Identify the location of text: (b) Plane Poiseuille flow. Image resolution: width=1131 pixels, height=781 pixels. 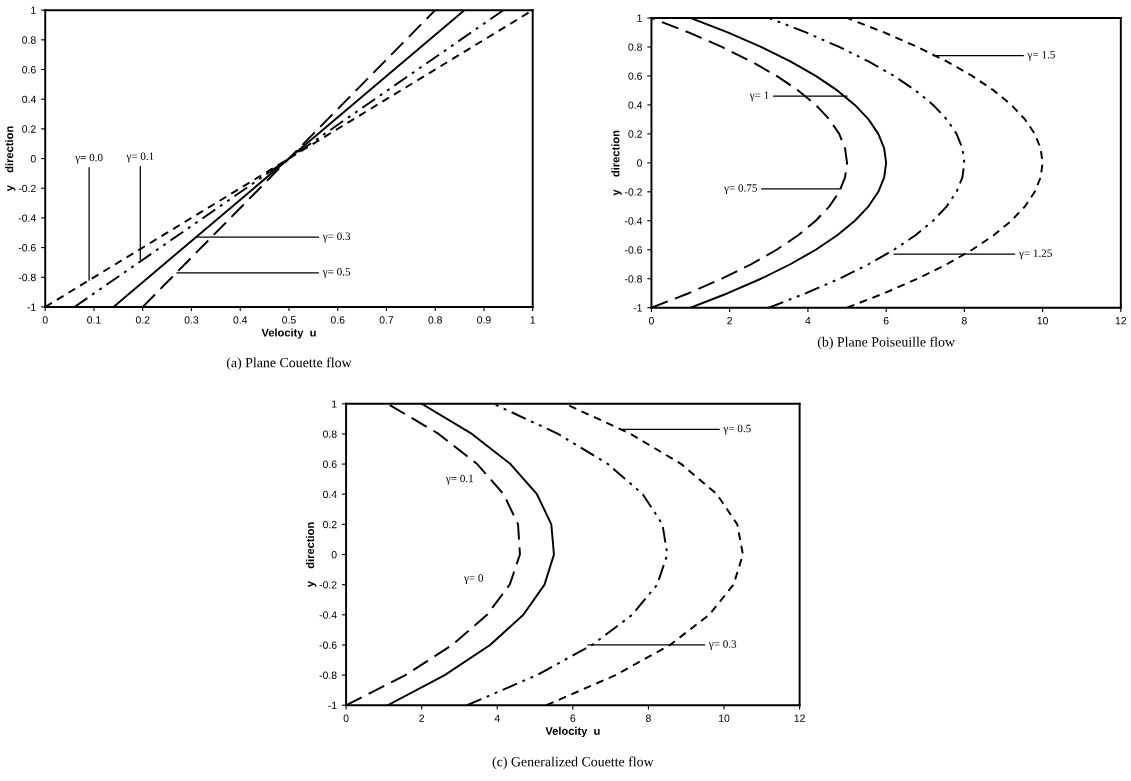
(886, 343).